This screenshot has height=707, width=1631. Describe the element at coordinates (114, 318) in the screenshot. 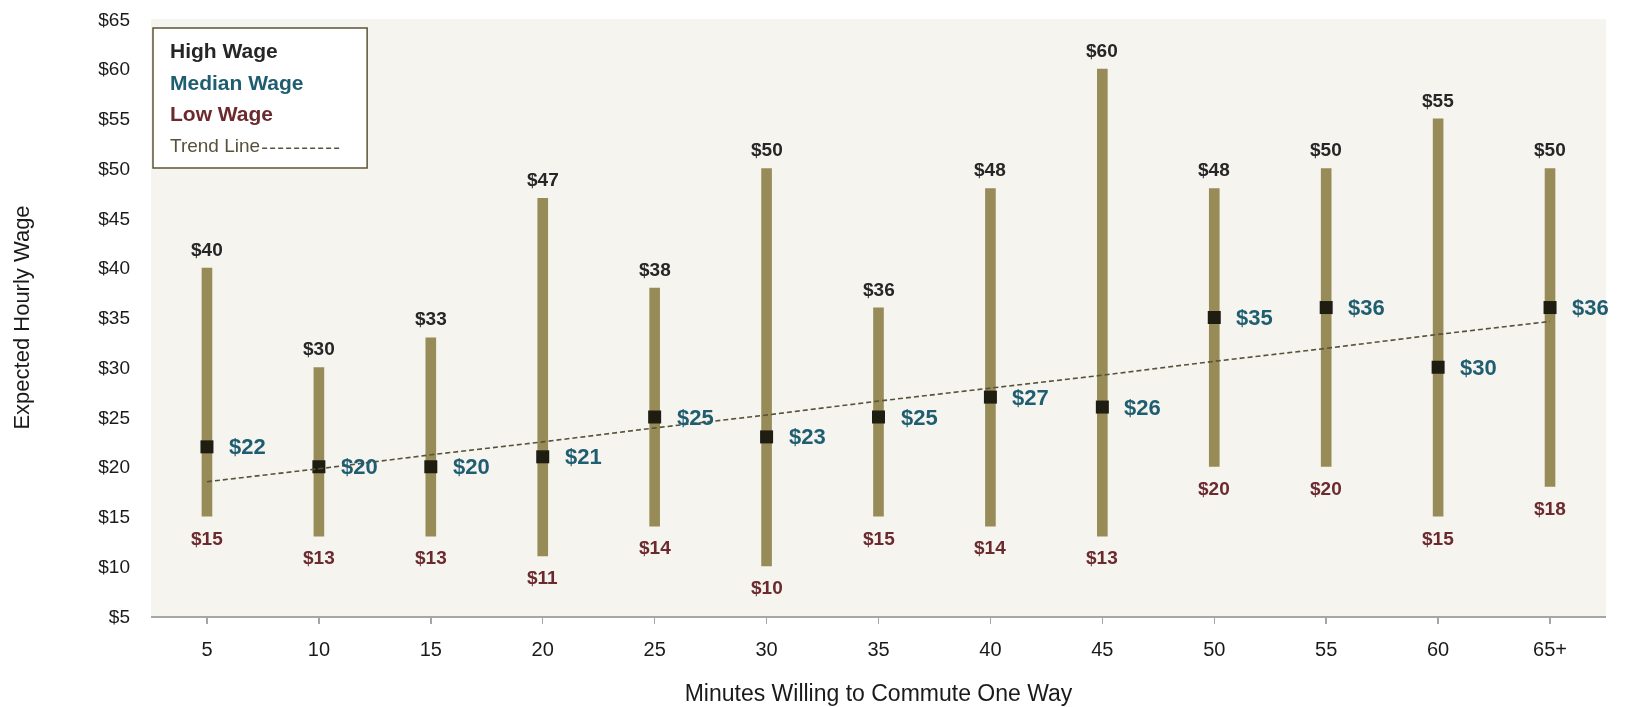

I see `y-tick-label: $35` at that location.